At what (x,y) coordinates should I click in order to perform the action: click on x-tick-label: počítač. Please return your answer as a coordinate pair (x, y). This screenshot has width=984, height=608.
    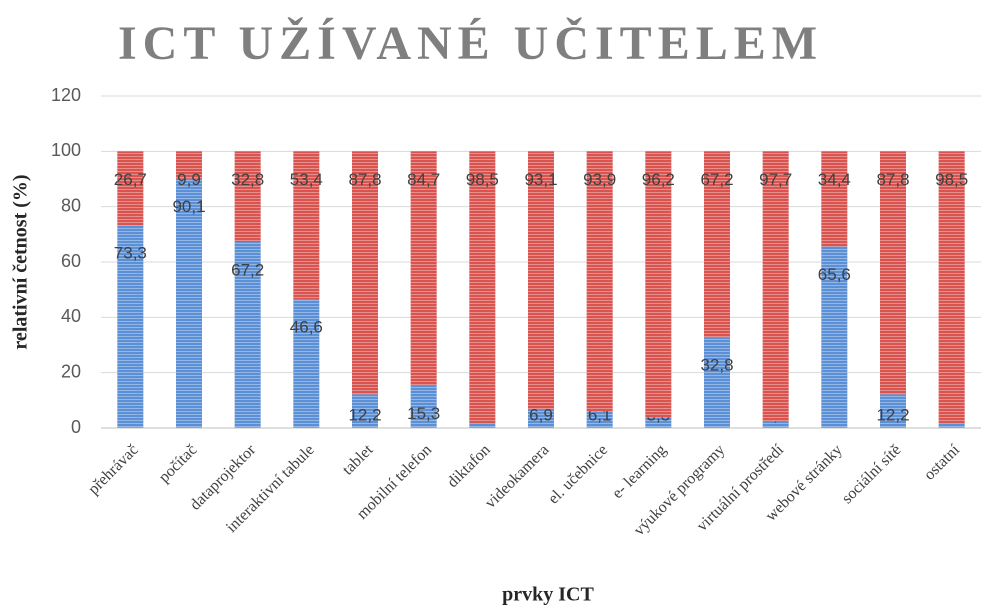
    Looking at the image, I should click on (178, 463).